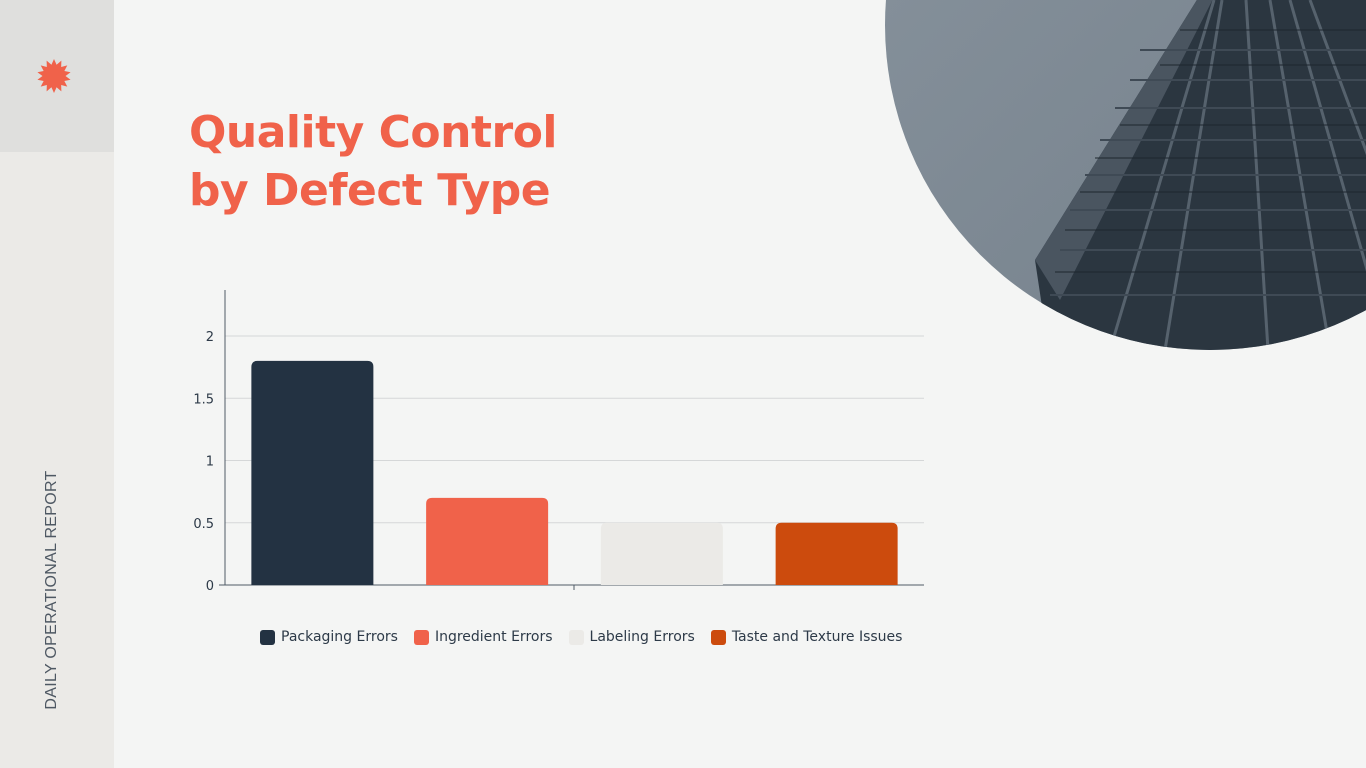  I want to click on legend-label: Ingredient Errors, so click(493, 637).